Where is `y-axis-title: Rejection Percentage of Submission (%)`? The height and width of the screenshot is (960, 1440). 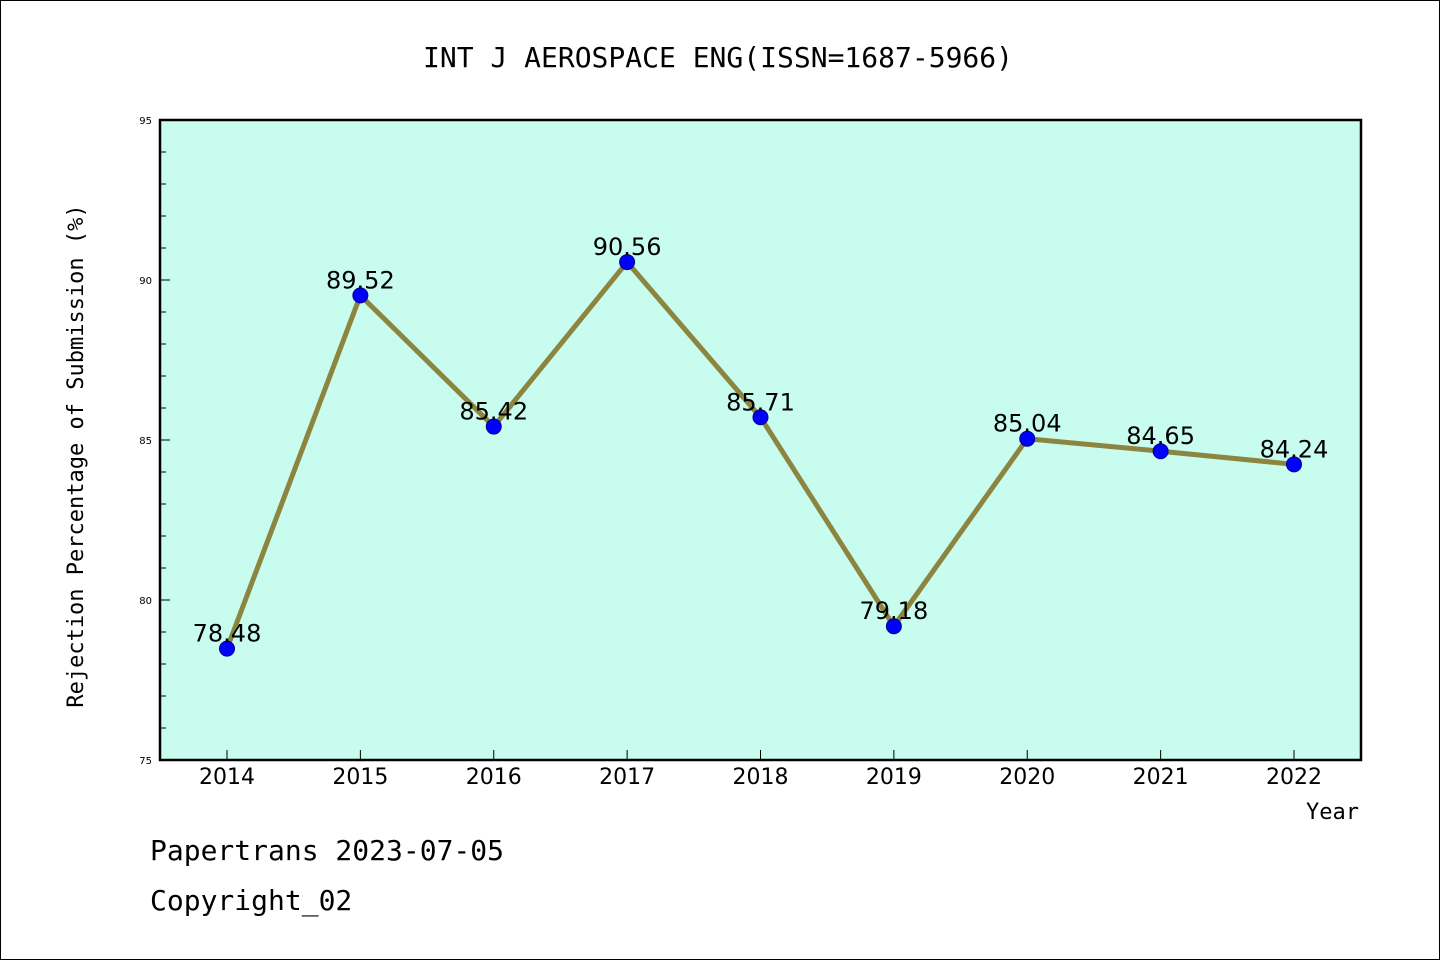 y-axis-title: Rejection Percentage of Submission (%) is located at coordinates (76, 455).